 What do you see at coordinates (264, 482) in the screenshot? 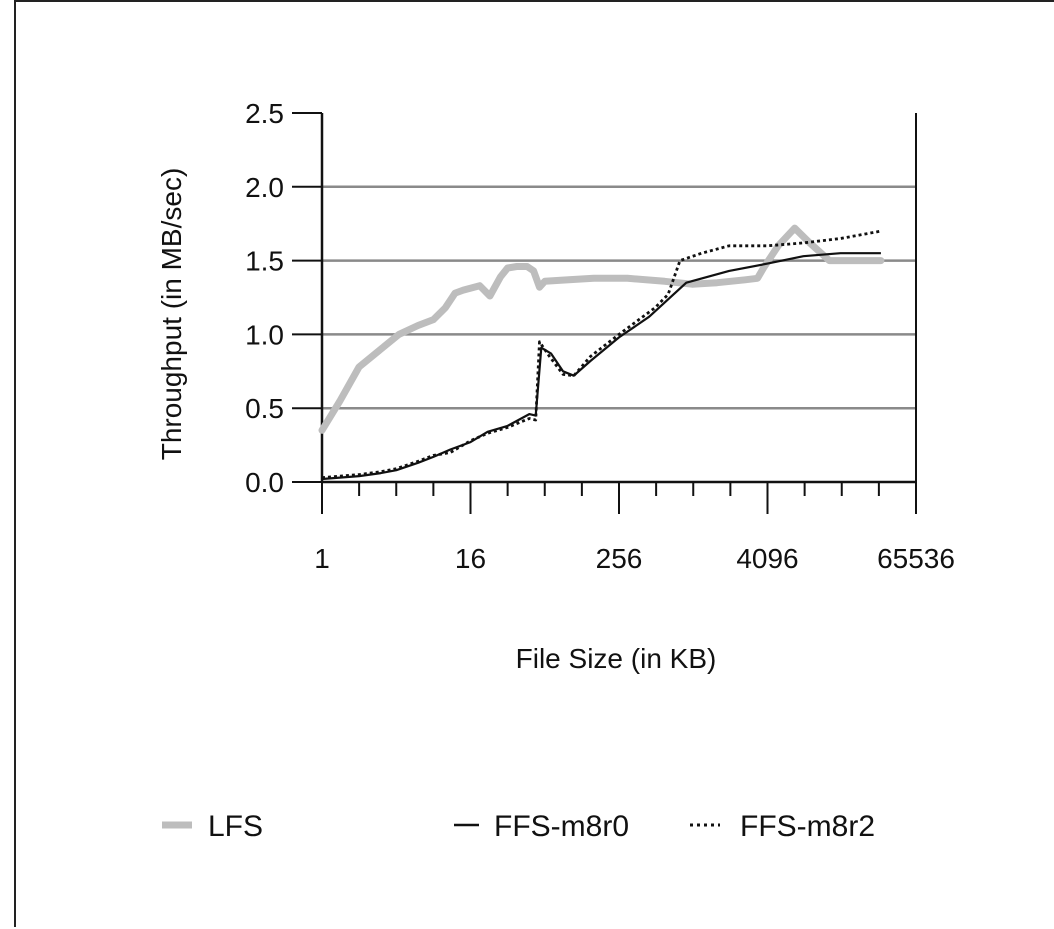
I see `y-tick-label-0: 0.0` at bounding box center [264, 482].